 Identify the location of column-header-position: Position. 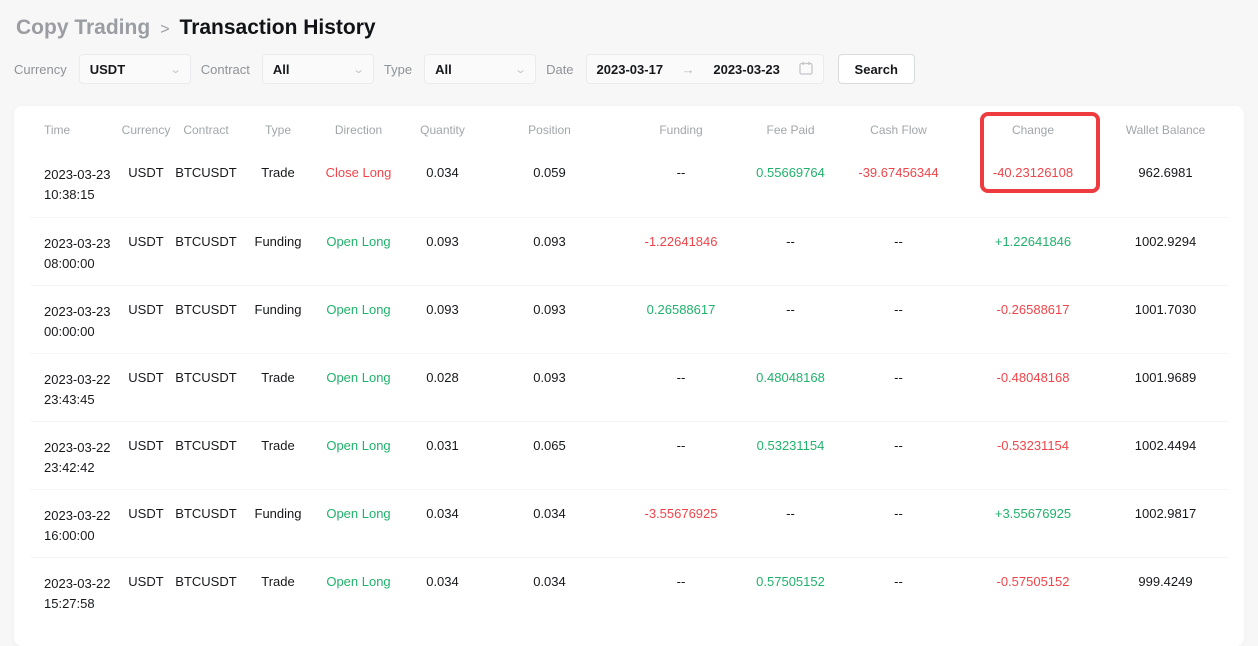
(549, 130).